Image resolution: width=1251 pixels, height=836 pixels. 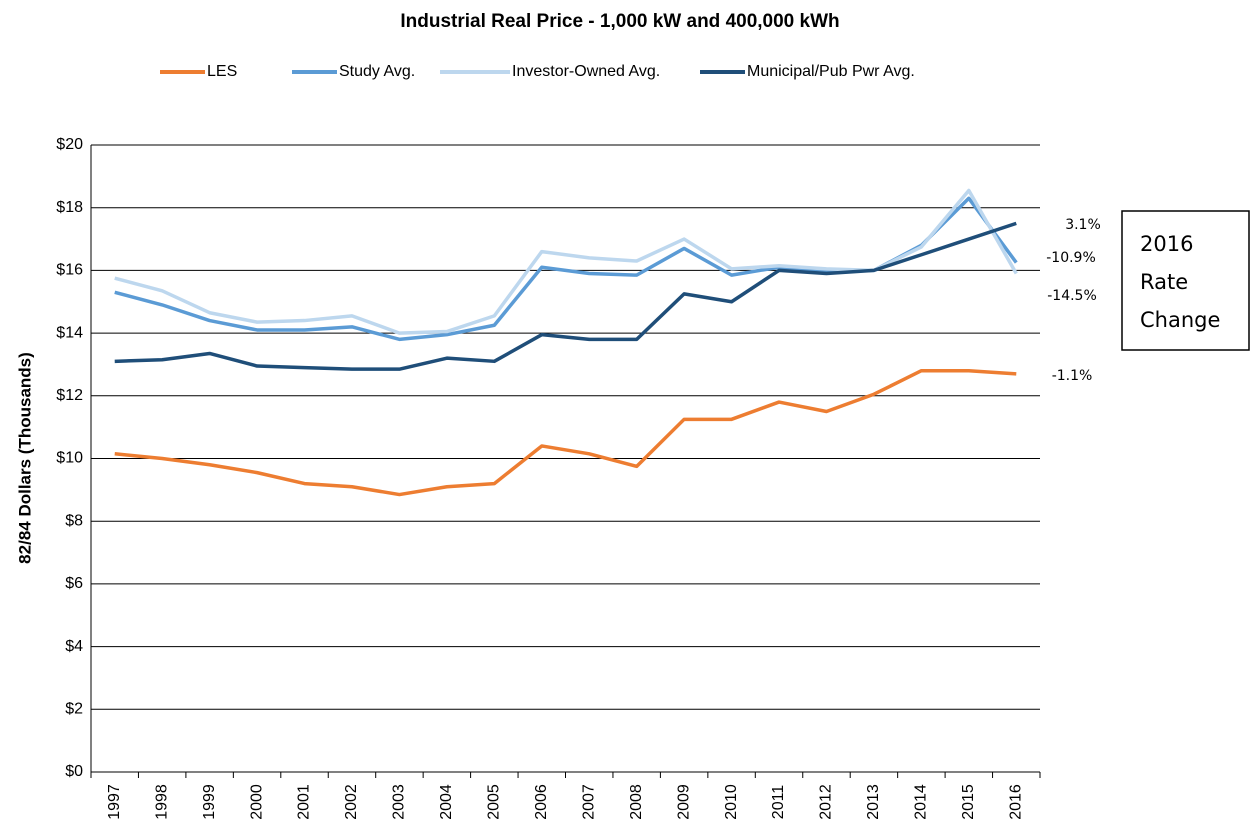 What do you see at coordinates (1072, 296) in the screenshot?
I see `annotation: -14.5%` at bounding box center [1072, 296].